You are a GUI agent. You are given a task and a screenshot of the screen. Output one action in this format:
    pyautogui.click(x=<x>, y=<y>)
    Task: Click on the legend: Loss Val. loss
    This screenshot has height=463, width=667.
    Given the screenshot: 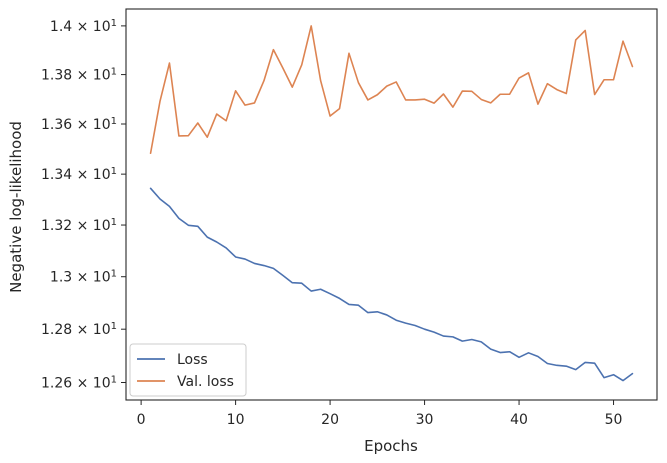 What is the action you would take?
    pyautogui.click(x=188, y=370)
    